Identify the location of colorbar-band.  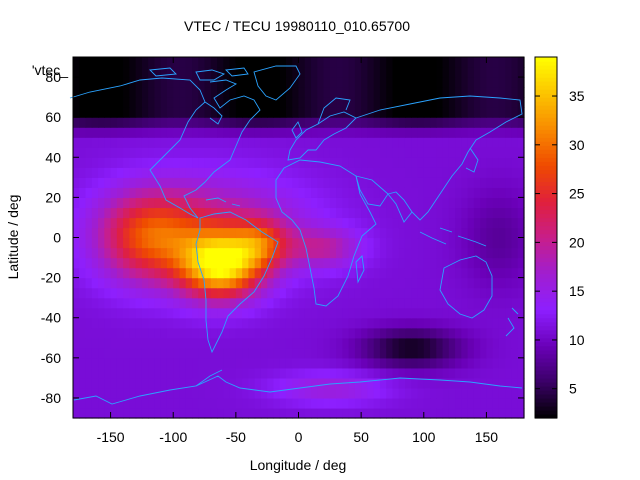
(546, 83).